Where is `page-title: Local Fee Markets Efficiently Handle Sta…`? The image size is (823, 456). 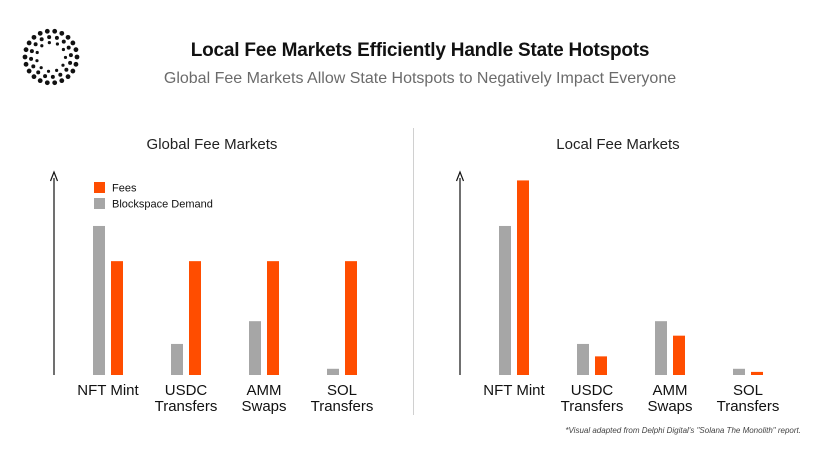
page-title: Local Fee Markets Efficiently Handle Sta… is located at coordinates (420, 50).